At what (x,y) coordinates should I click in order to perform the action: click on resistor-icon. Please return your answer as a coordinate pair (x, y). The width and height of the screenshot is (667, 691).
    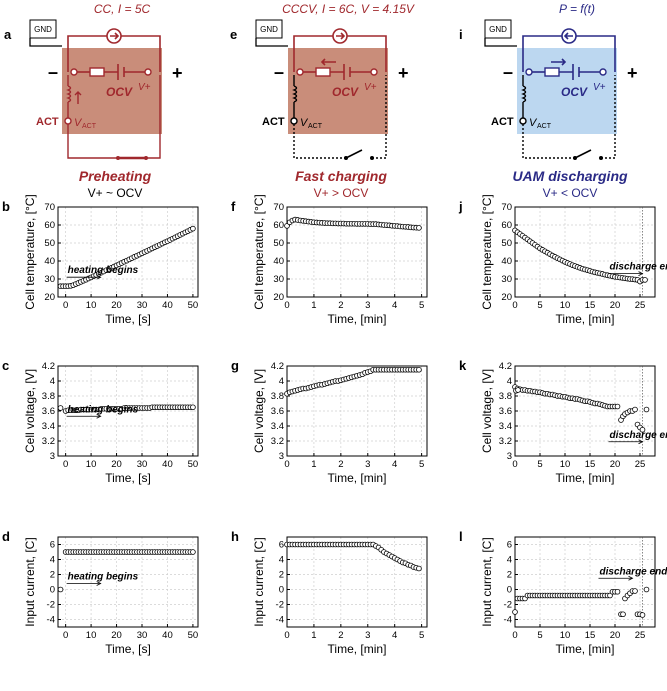
    Looking at the image, I should click on (552, 72).